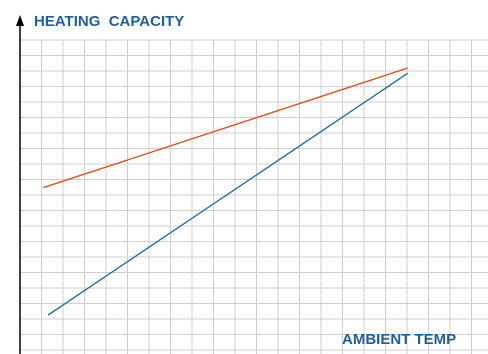 The height and width of the screenshot is (354, 488). I want to click on y-axis-title: HEATING CAPACITY, so click(109, 21).